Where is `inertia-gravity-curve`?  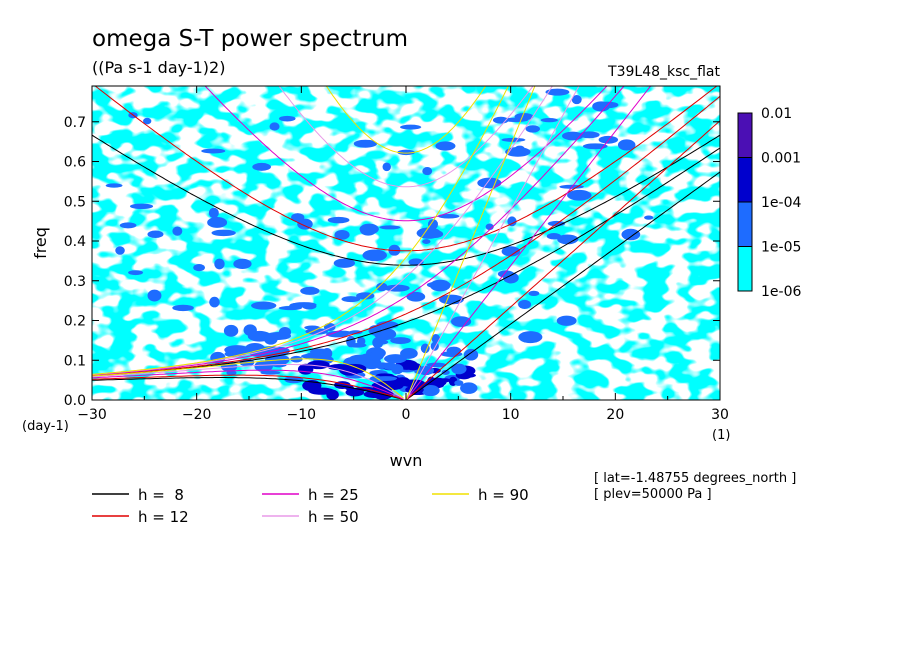
inertia-gravity-curve is located at coordinates (406, 137).